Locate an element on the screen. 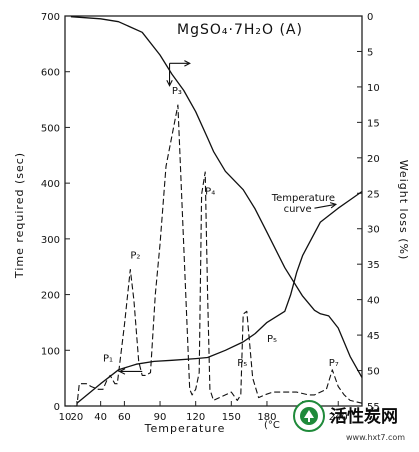 The height and width of the screenshot is (452, 419). y-right-tick-label: 0 is located at coordinates (370, 17).